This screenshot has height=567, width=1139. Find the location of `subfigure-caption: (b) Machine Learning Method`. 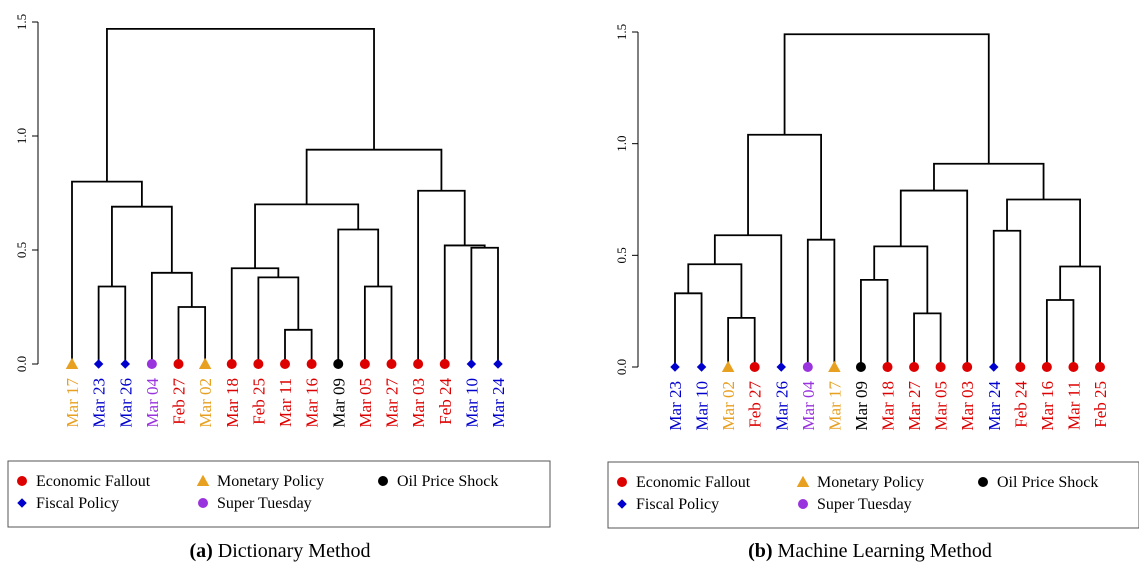

subfigure-caption: (b) Machine Learning Method is located at coordinates (870, 551).